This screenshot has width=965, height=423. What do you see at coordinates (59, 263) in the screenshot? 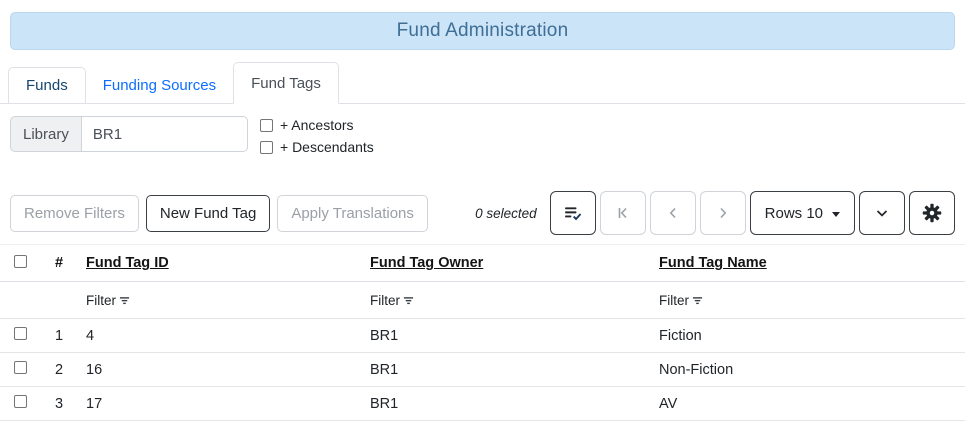
I see `column-header-number: #` at bounding box center [59, 263].